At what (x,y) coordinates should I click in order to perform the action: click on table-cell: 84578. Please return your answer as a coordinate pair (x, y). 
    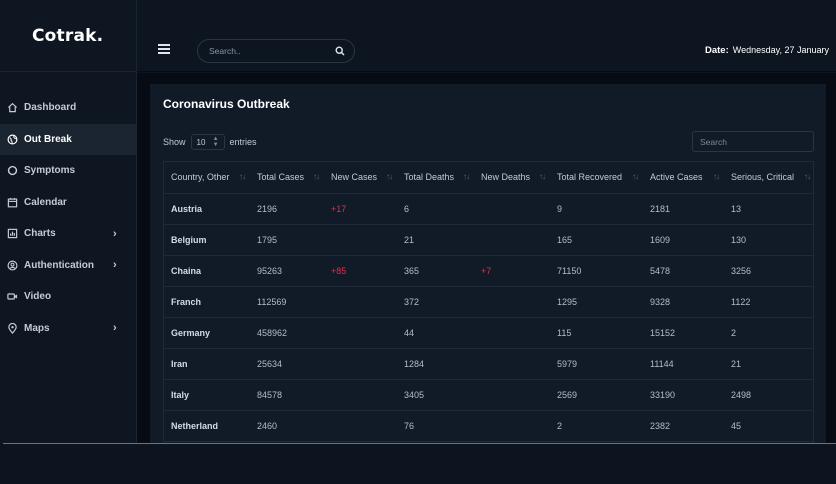
    Looking at the image, I should click on (287, 395).